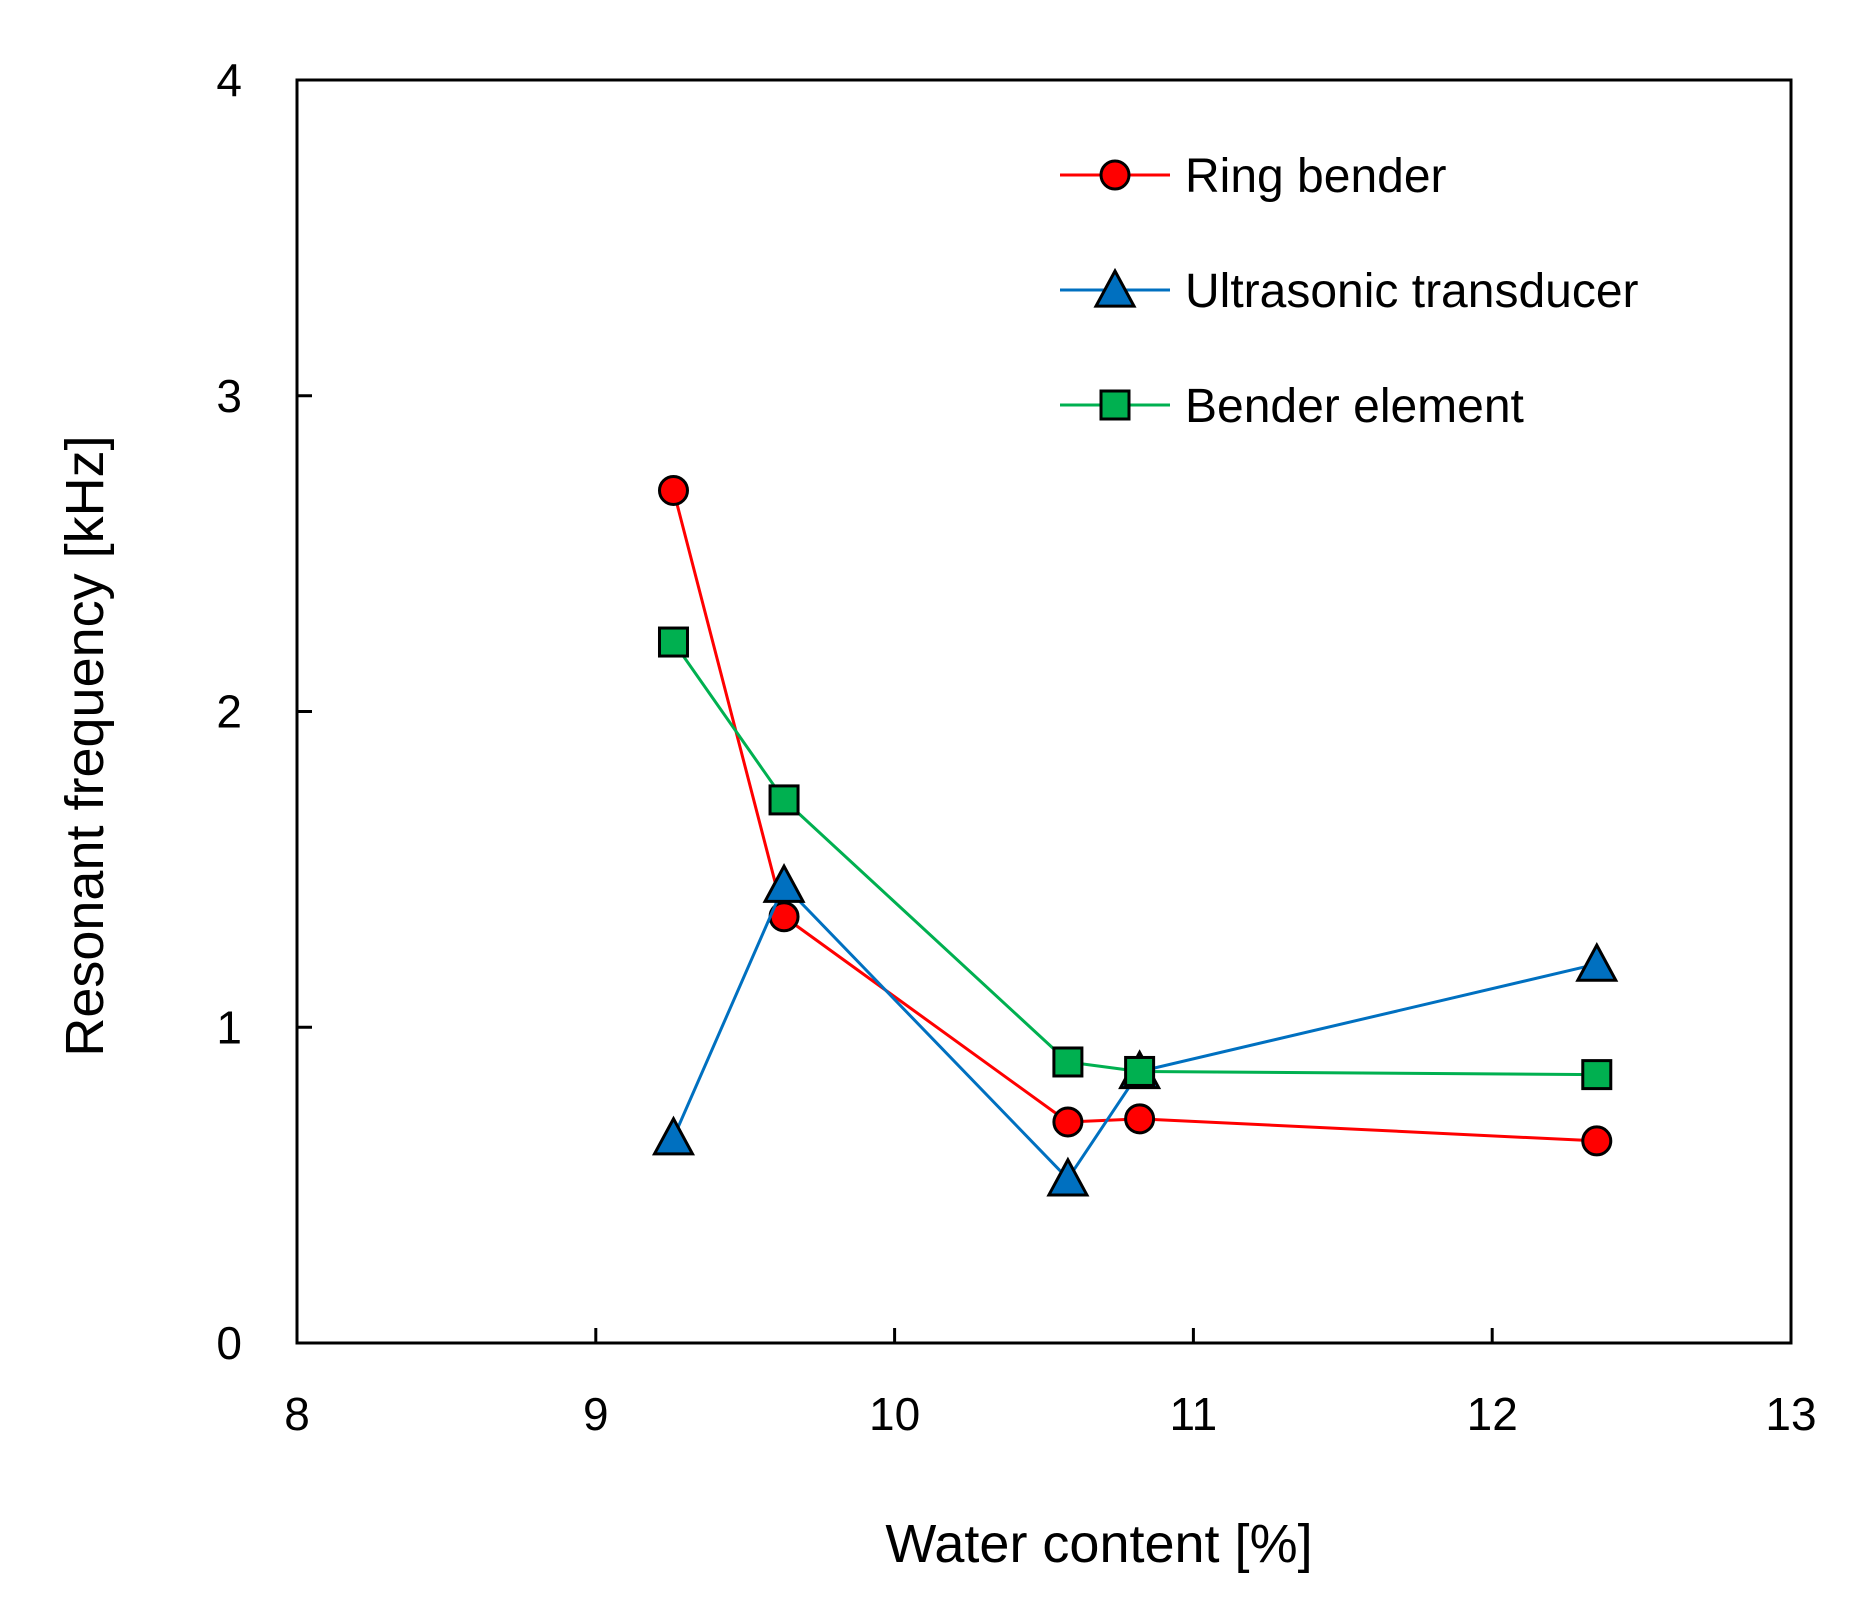 This screenshot has width=1855, height=1618. I want to click on legend-item: Bender element, so click(1292, 406).